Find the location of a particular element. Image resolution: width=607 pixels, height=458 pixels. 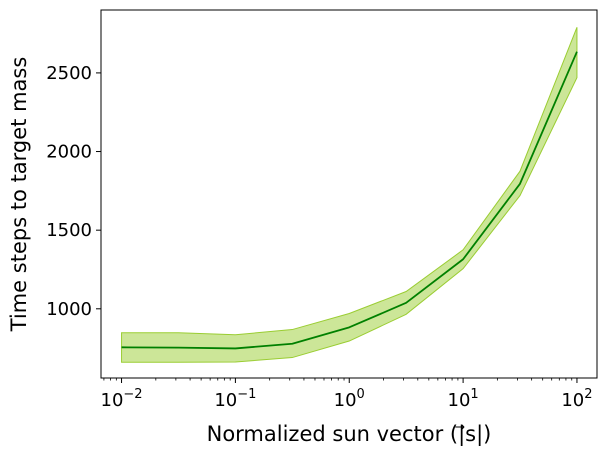

x-tick-exponent: 2 is located at coordinates (588, 394).